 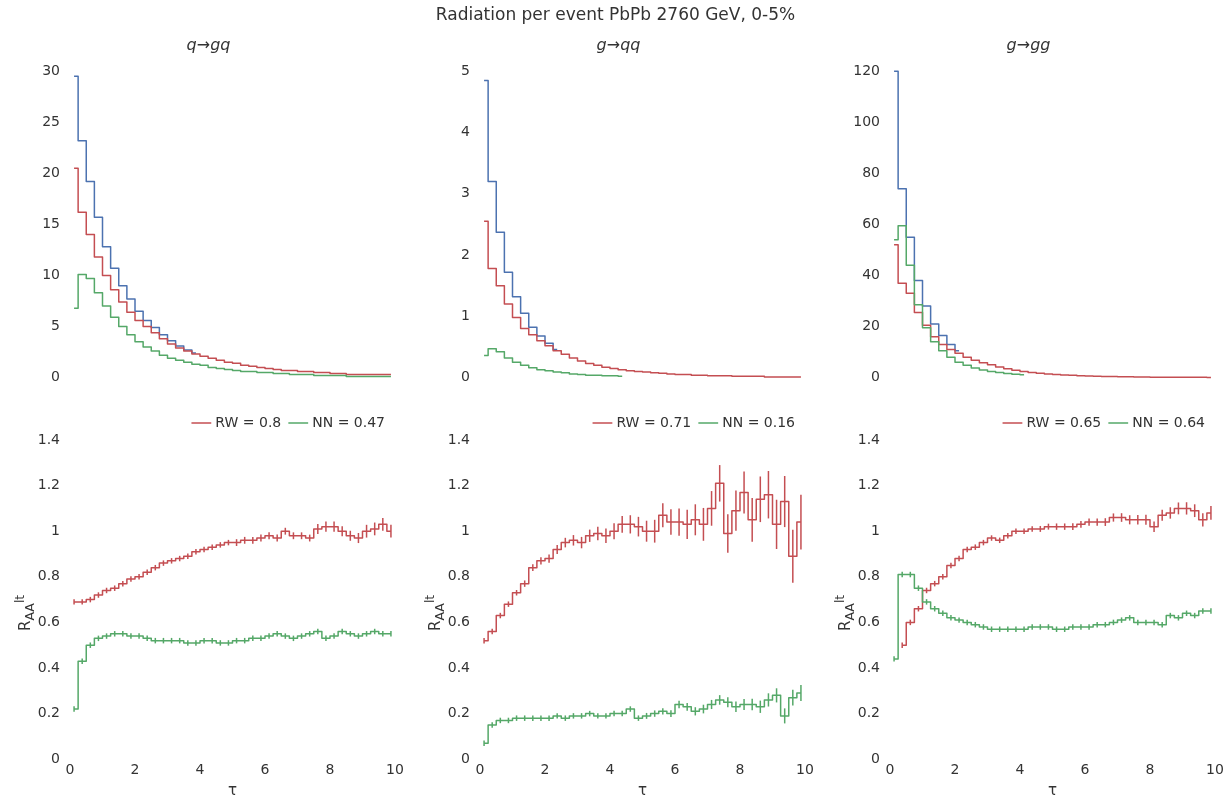 I want to click on y-tick-label: 3, so click(x=465, y=192).